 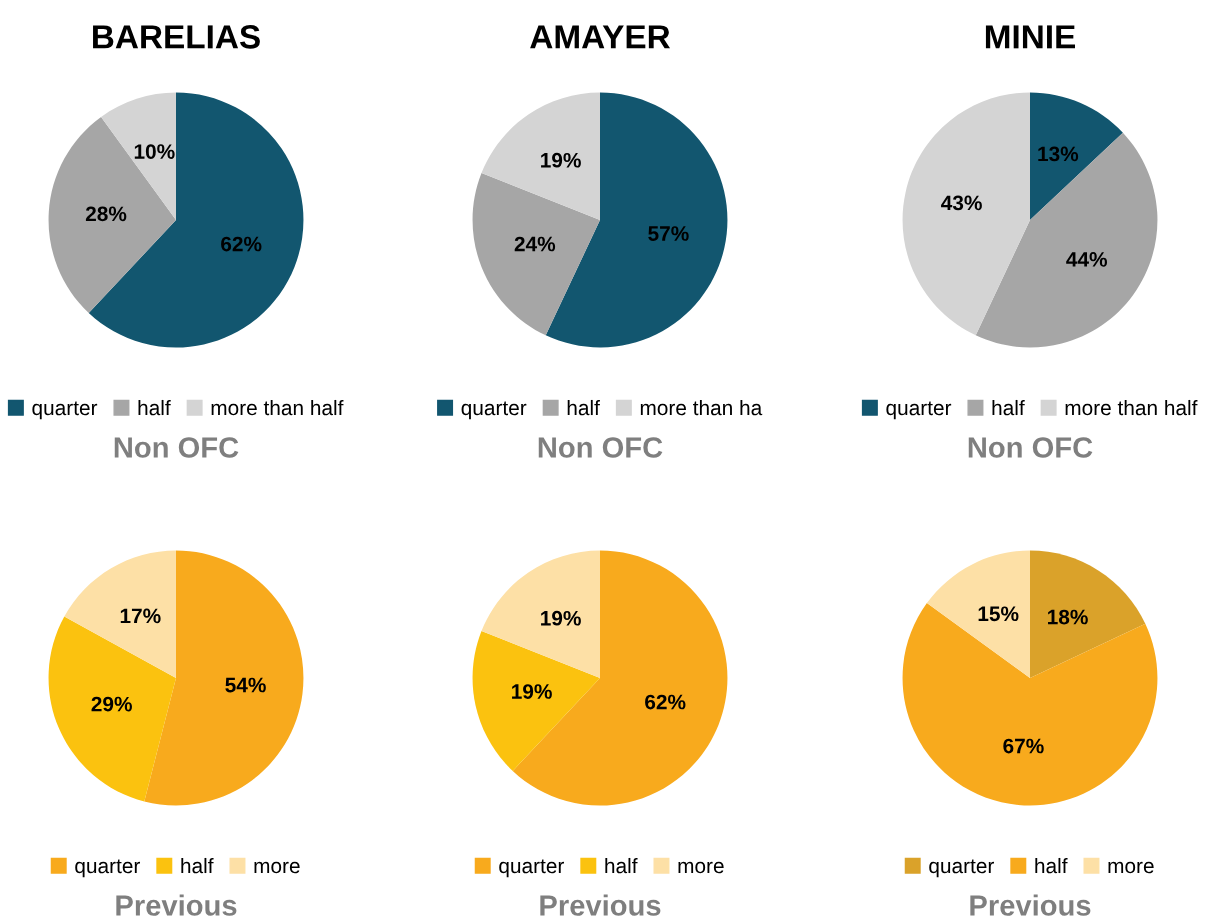 I want to click on chart-title: BARELIAS, so click(x=176, y=37).